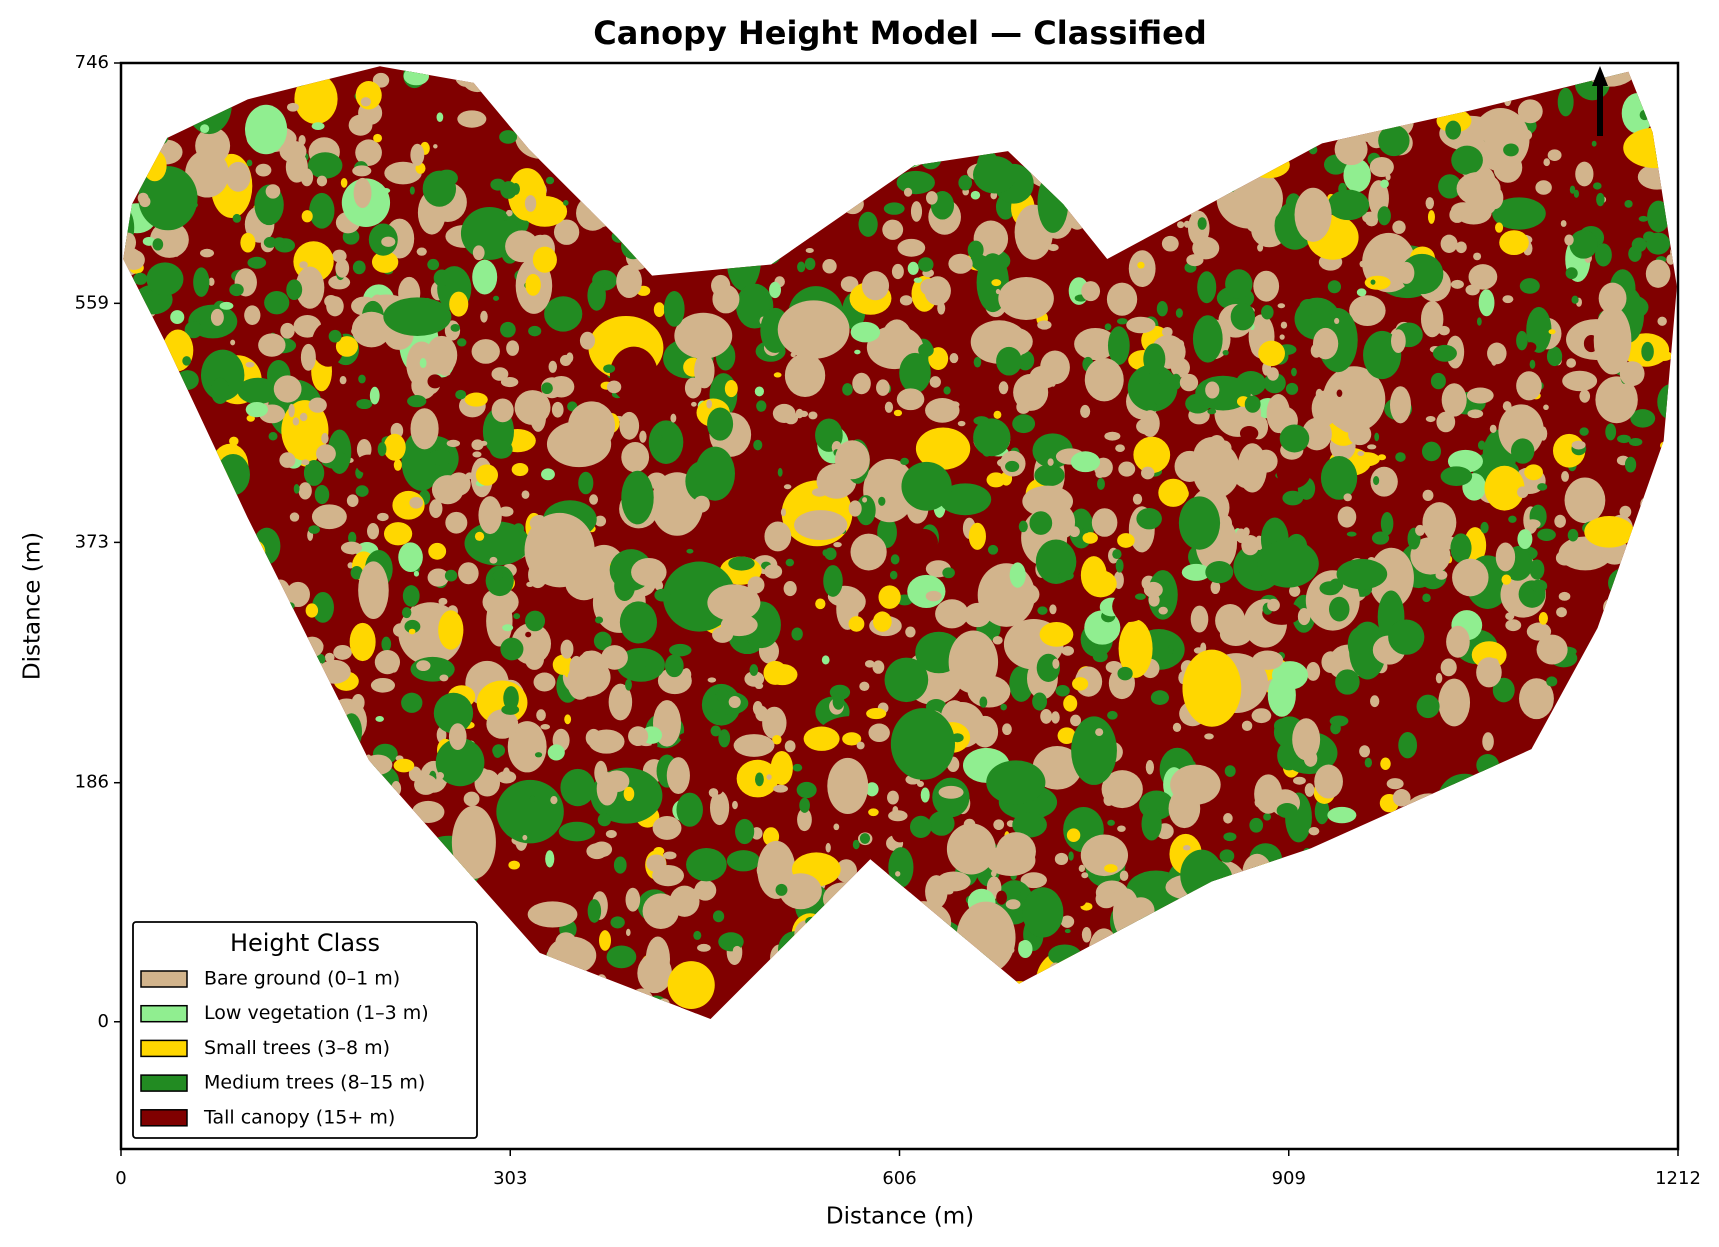 This screenshot has width=1719, height=1247. Describe the element at coordinates (302, 979) in the screenshot. I see `legend-label: Bare ground (0–1 m)` at that location.